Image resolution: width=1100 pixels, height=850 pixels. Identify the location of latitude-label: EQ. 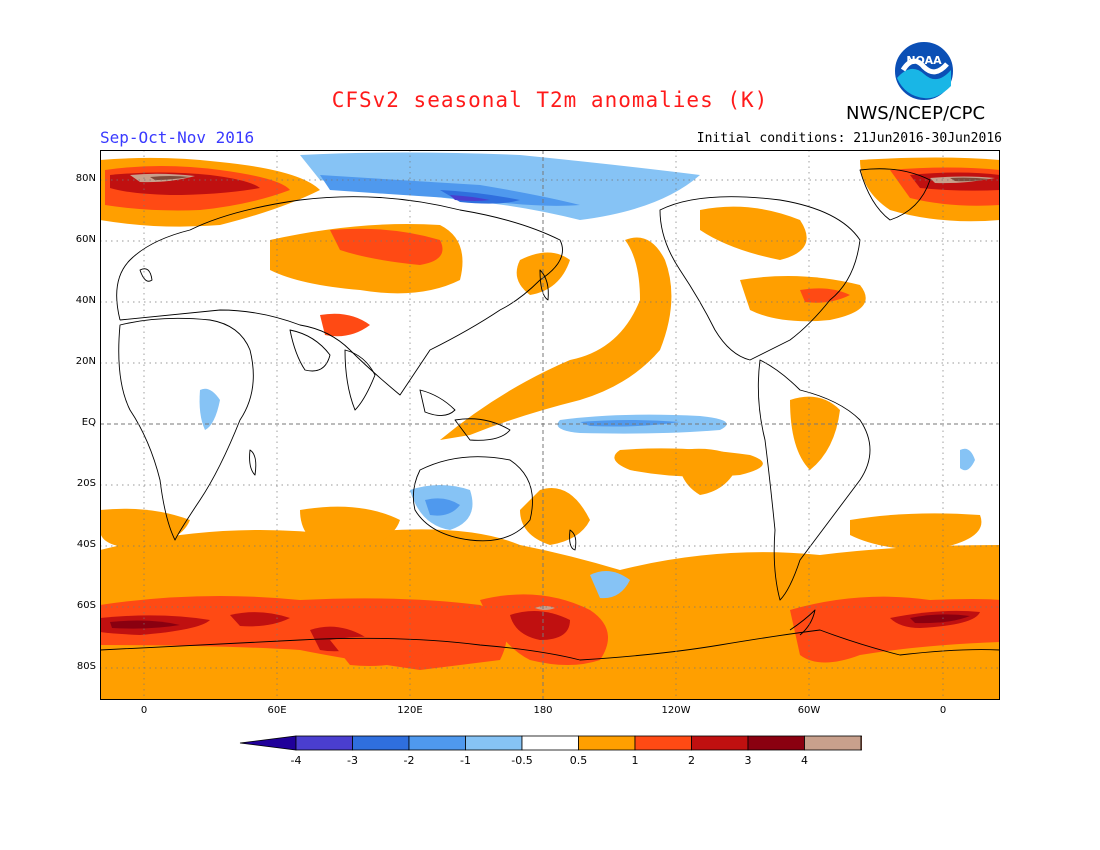
(88, 422).